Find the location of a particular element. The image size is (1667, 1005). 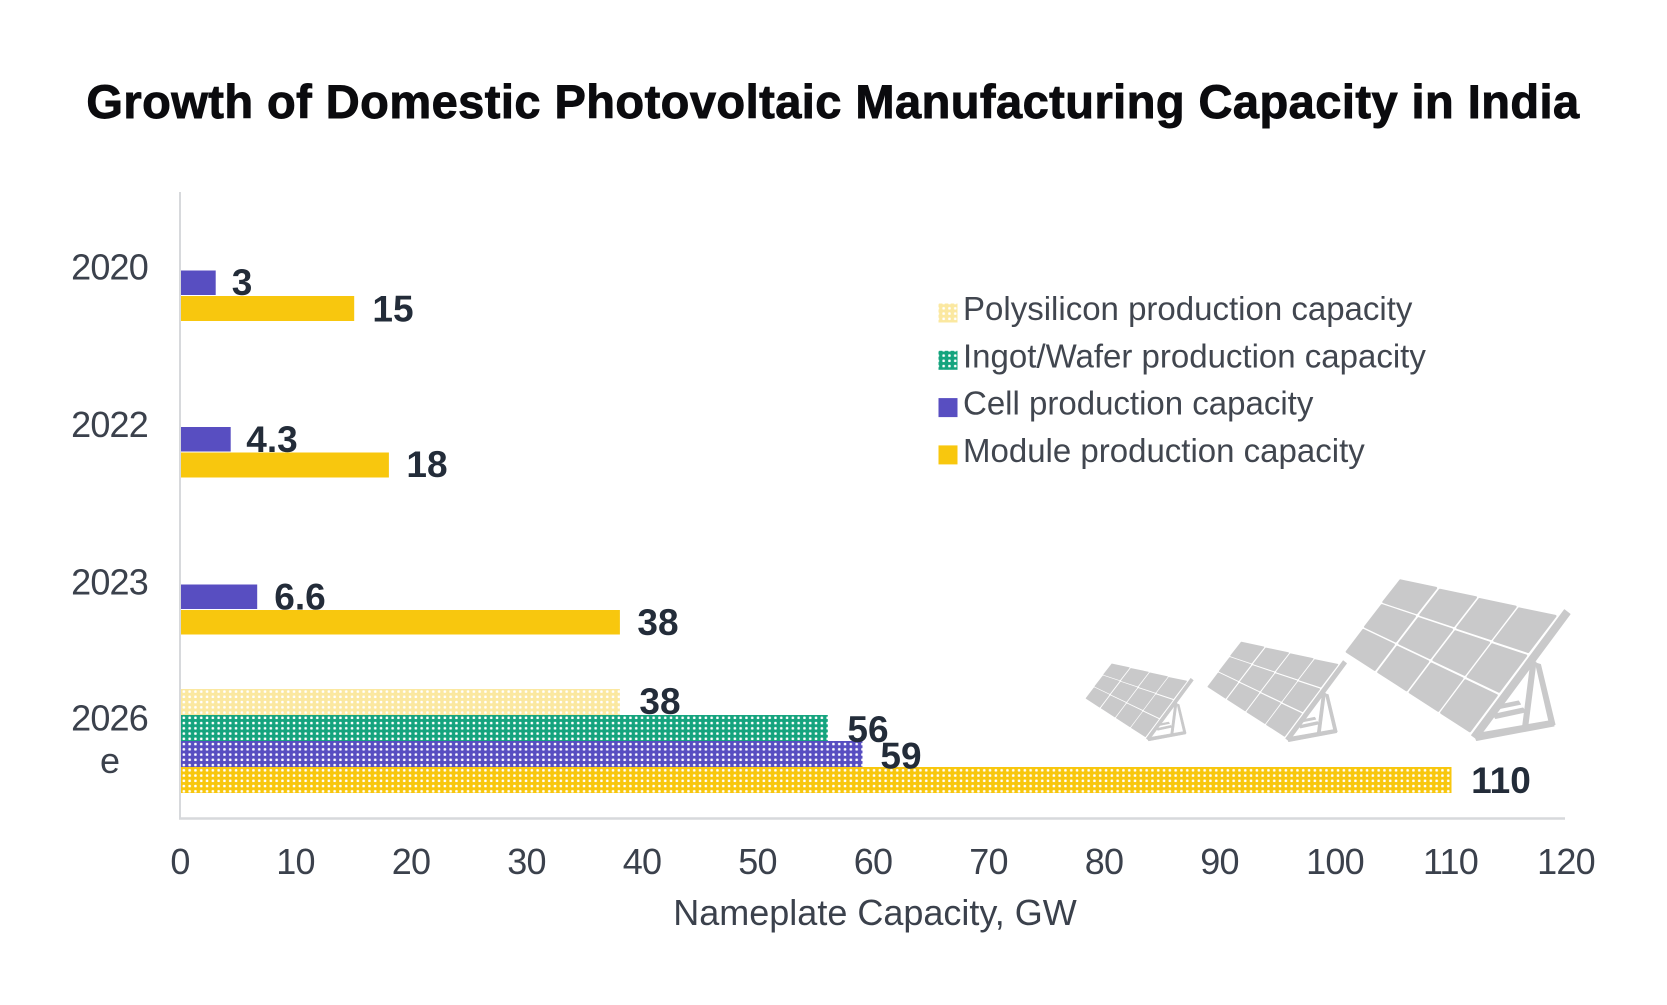

svg-text: 100 is located at coordinates (1335, 861).